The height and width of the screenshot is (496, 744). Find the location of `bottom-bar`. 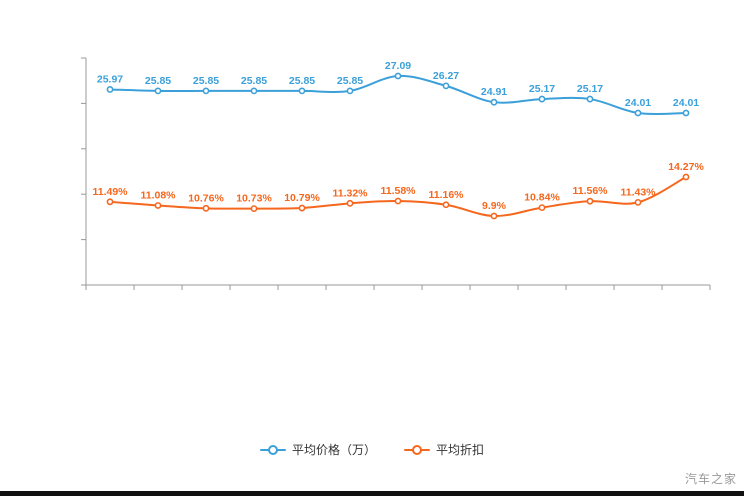

bottom-bar is located at coordinates (372, 493).